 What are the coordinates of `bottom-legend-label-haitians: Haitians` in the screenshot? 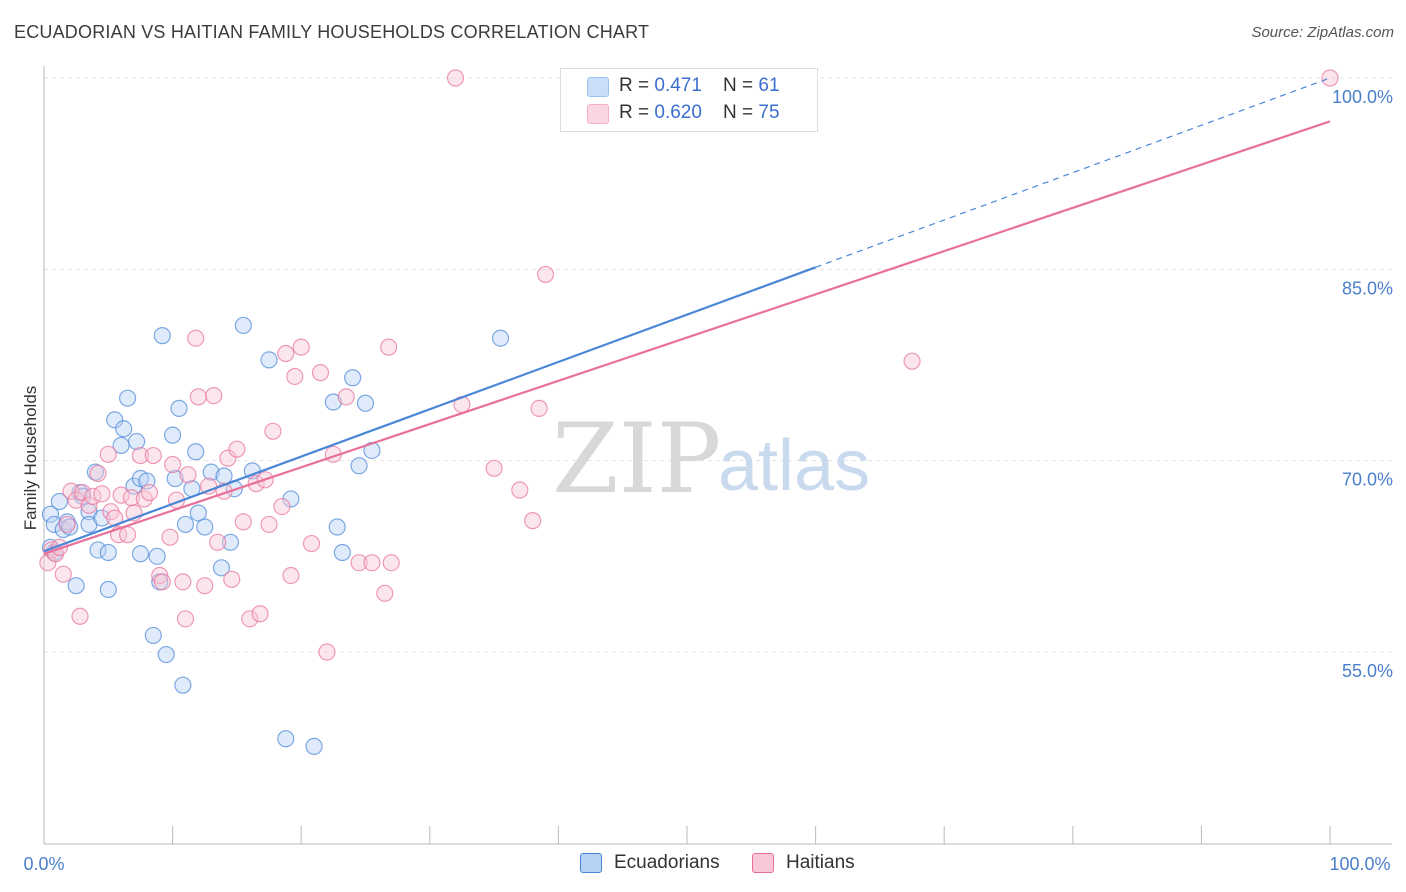 It's located at (820, 862).